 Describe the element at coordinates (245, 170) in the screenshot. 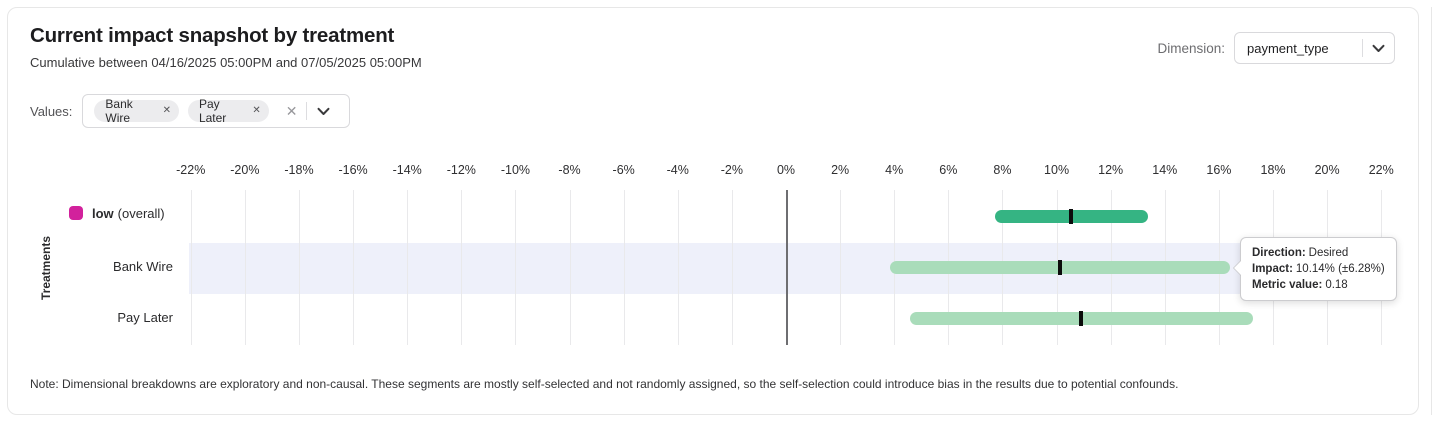

I see `axis-tick-label: -20%` at that location.